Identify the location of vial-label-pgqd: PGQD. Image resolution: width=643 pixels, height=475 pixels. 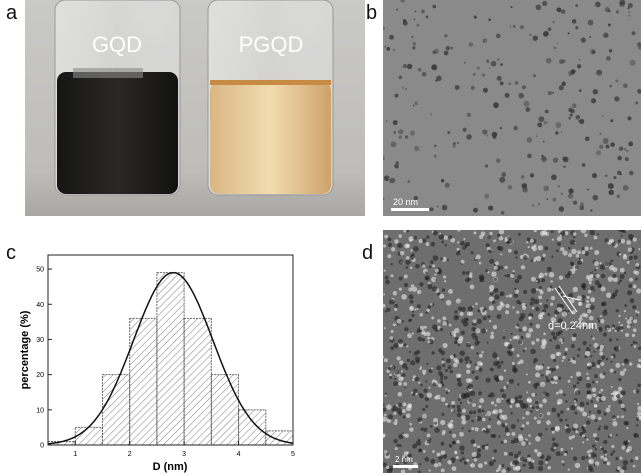
(271, 44).